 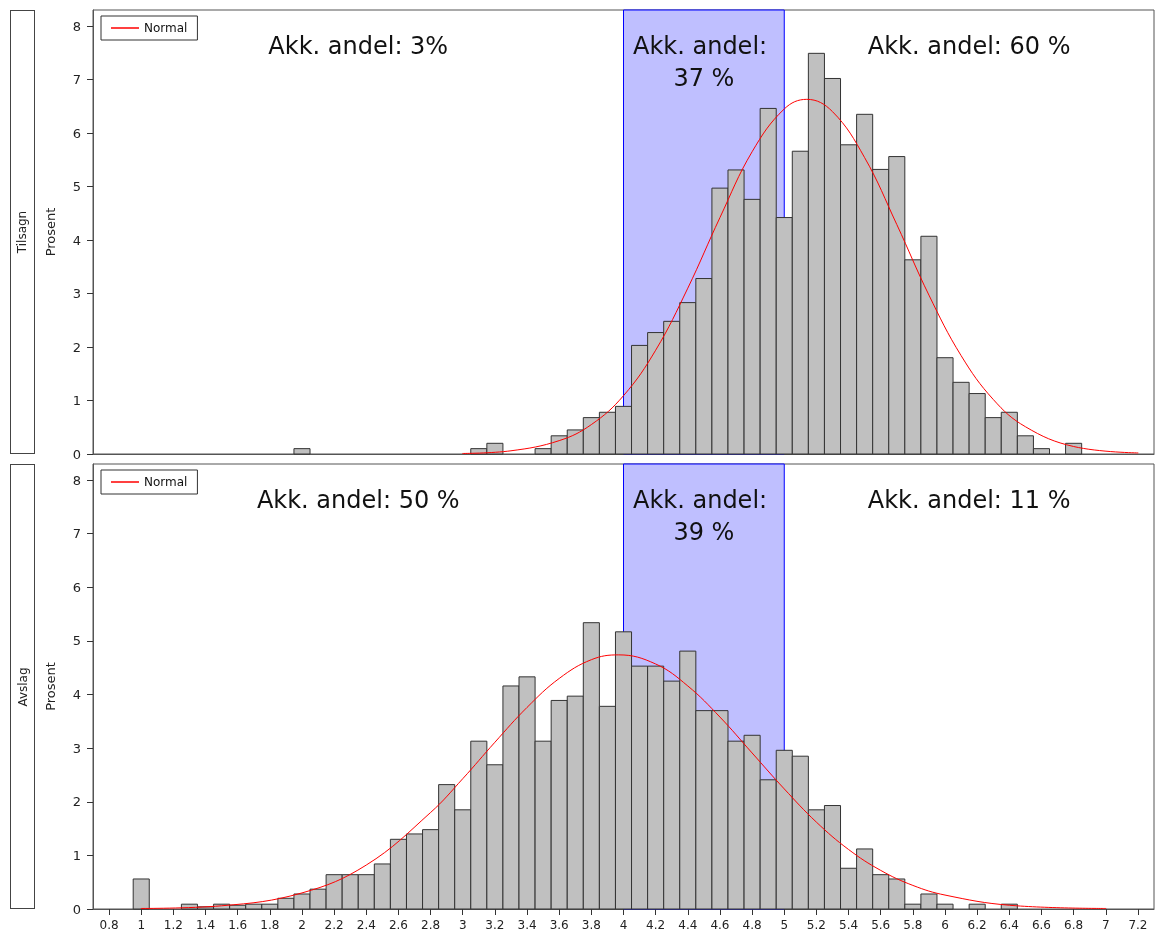 I want to click on x-tick-label: 7.2, so click(x=1138, y=925).